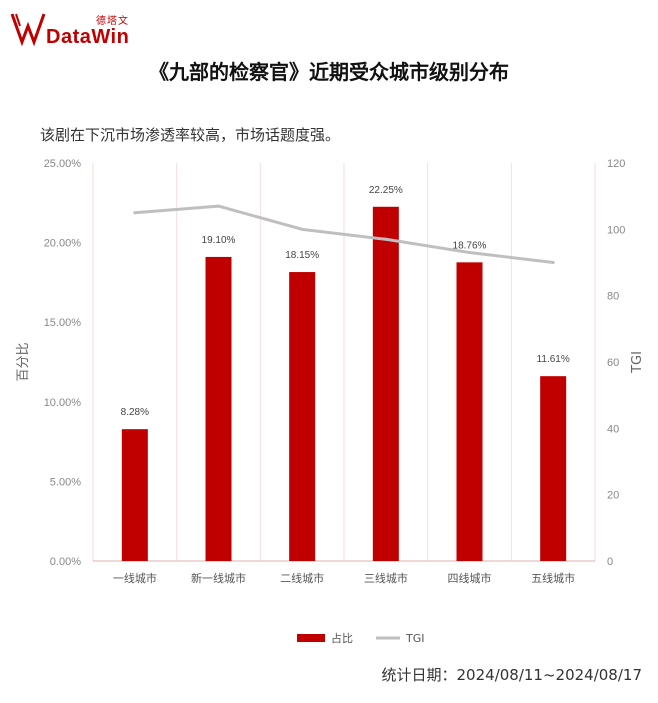  I want to click on y2-tick-label: 40, so click(613, 429).